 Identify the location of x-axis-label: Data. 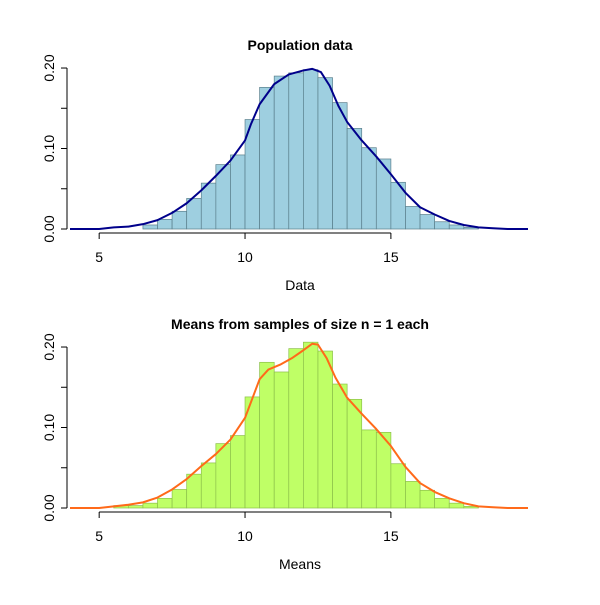
(300, 285).